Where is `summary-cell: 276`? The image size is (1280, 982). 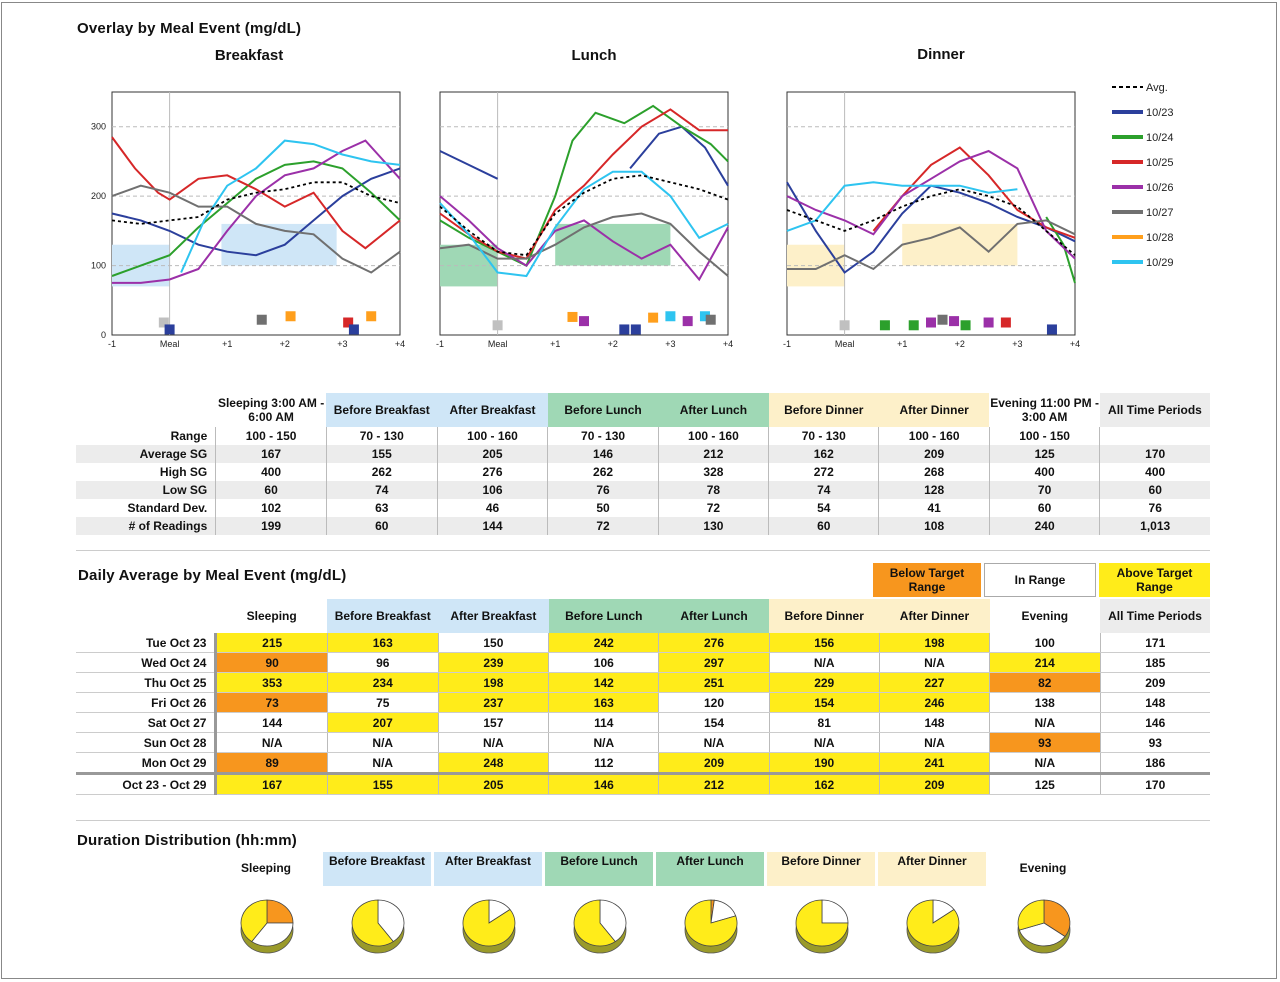 summary-cell: 276 is located at coordinates (492, 472).